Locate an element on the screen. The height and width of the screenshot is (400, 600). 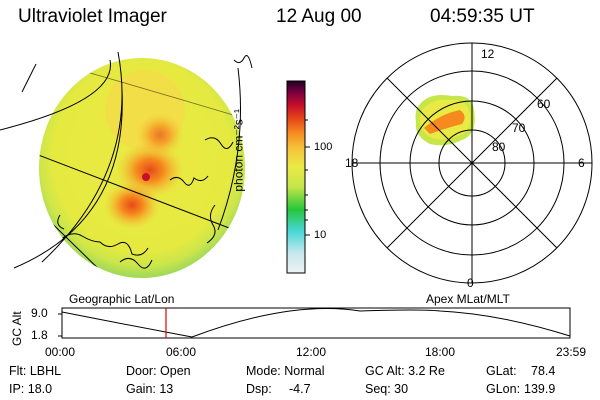
auroral-hotspot is located at coordinates (146, 177).